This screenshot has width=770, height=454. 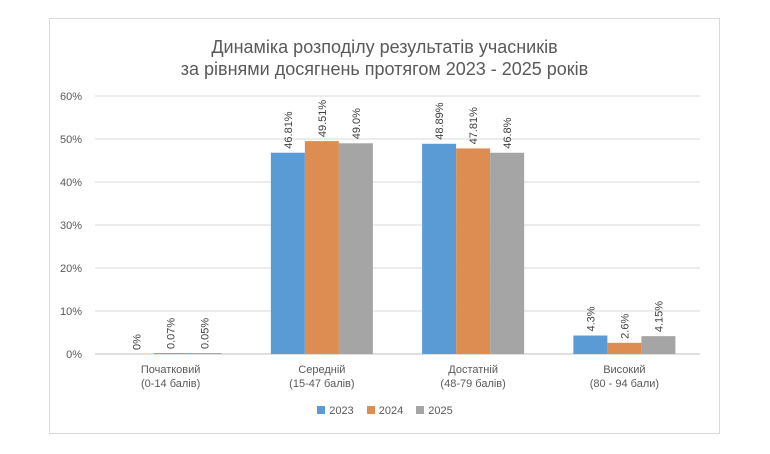 I want to click on data-label: 46.8%, so click(x=508, y=132).